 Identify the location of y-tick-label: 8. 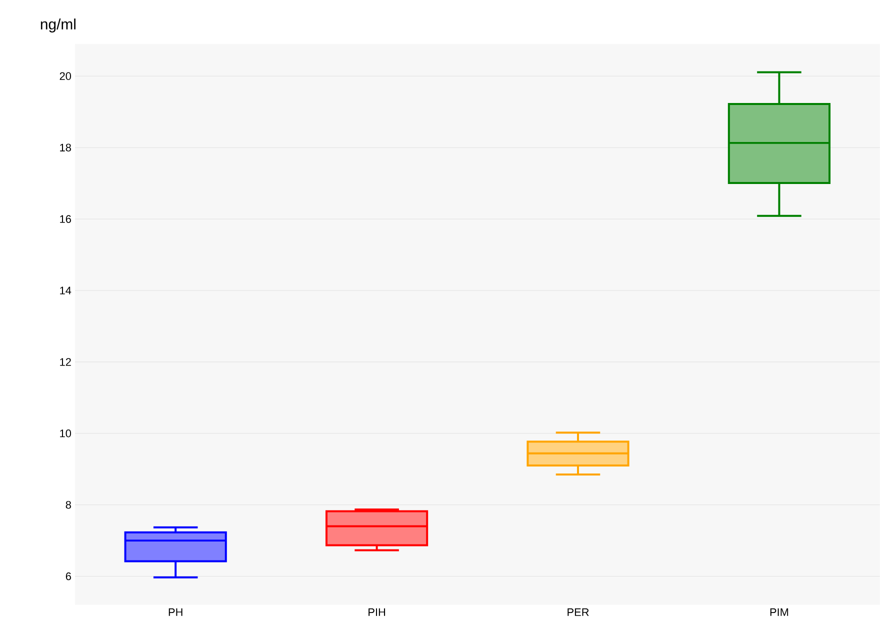
(68, 505).